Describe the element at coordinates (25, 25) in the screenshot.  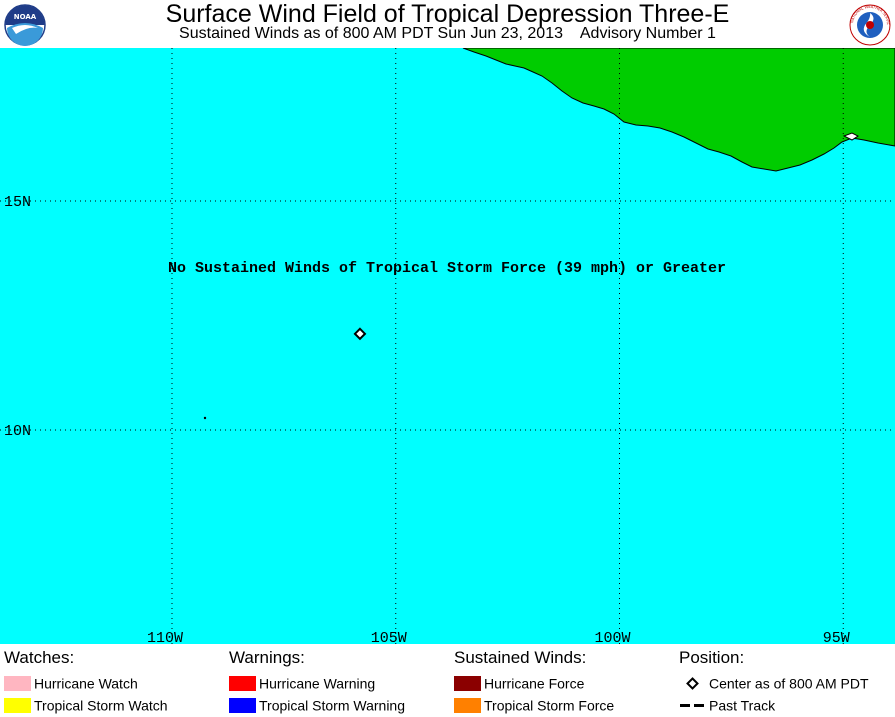
I see `noaa-logo-icon: NOAA` at that location.